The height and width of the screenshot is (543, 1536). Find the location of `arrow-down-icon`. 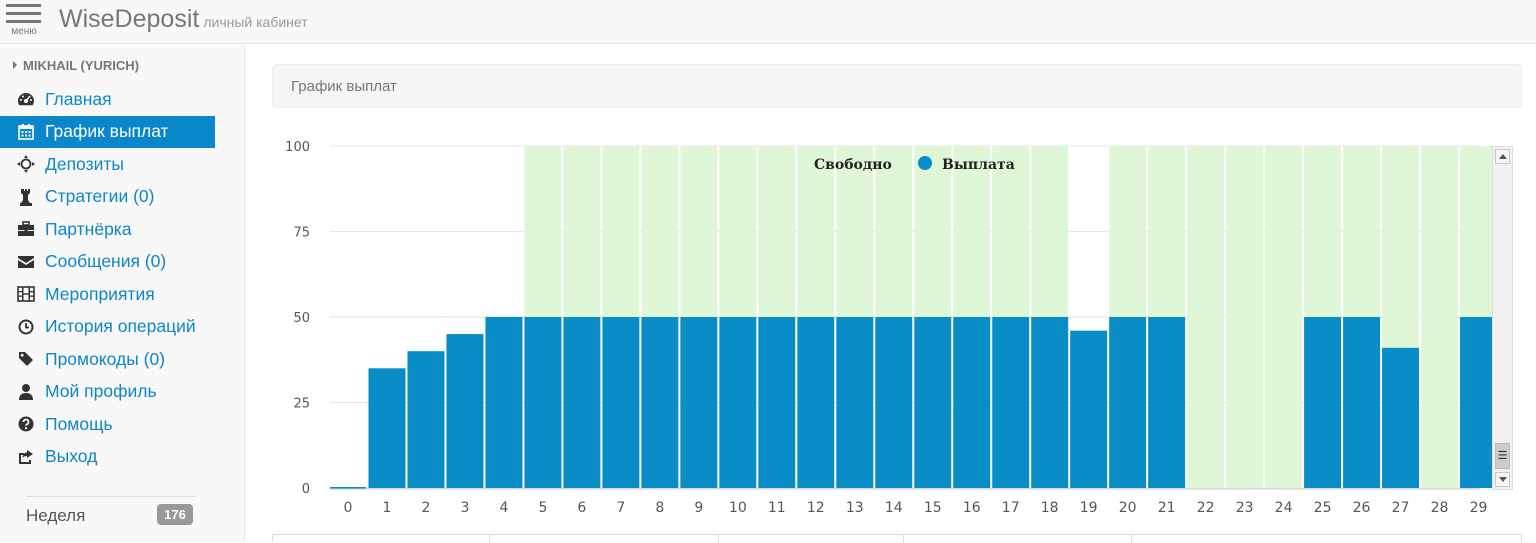

arrow-down-icon is located at coordinates (1502, 479).